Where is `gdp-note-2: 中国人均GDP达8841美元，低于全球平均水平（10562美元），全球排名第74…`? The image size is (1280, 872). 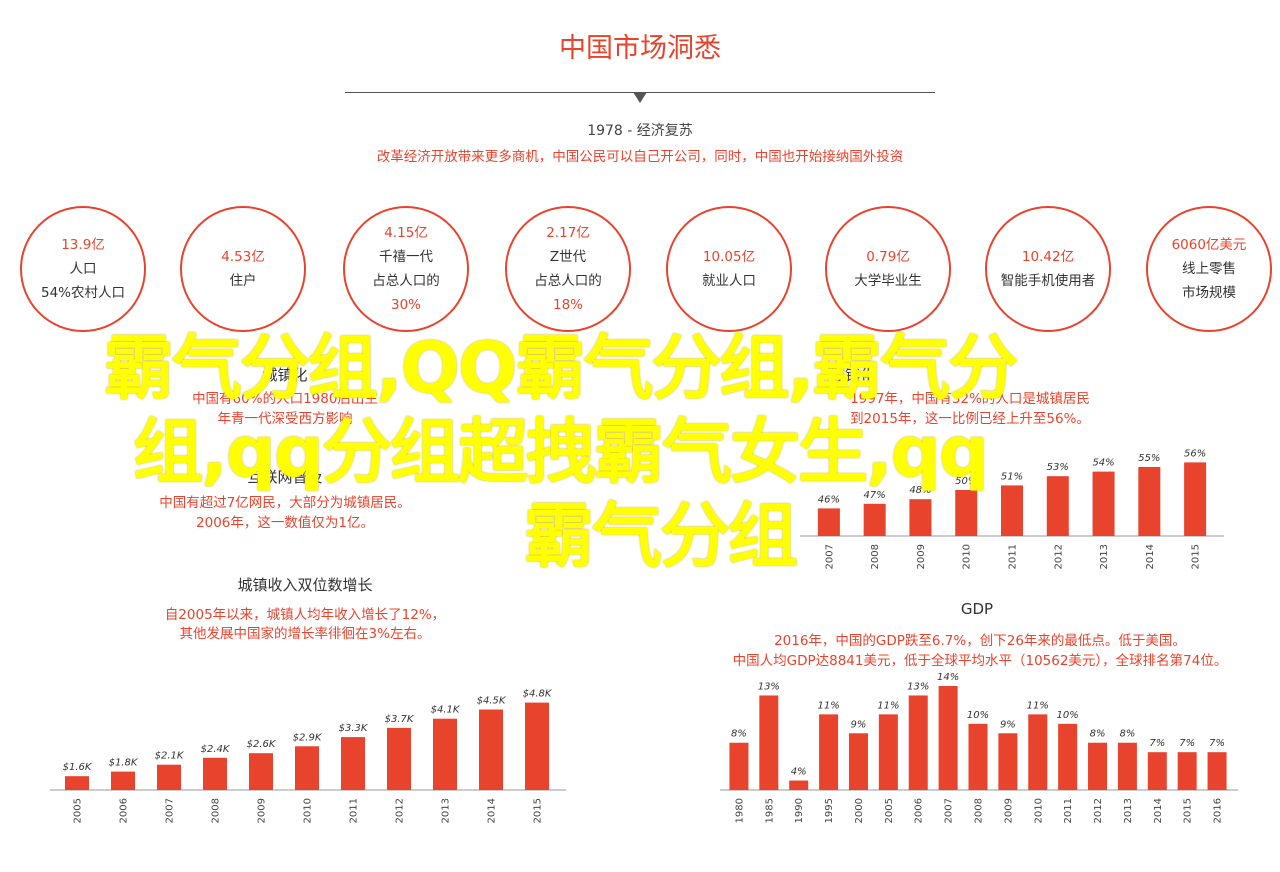
gdp-note-2: 中国人均GDP达8841美元，低于全球平均水平（10562美元），全球排名第74… is located at coordinates (980, 661).